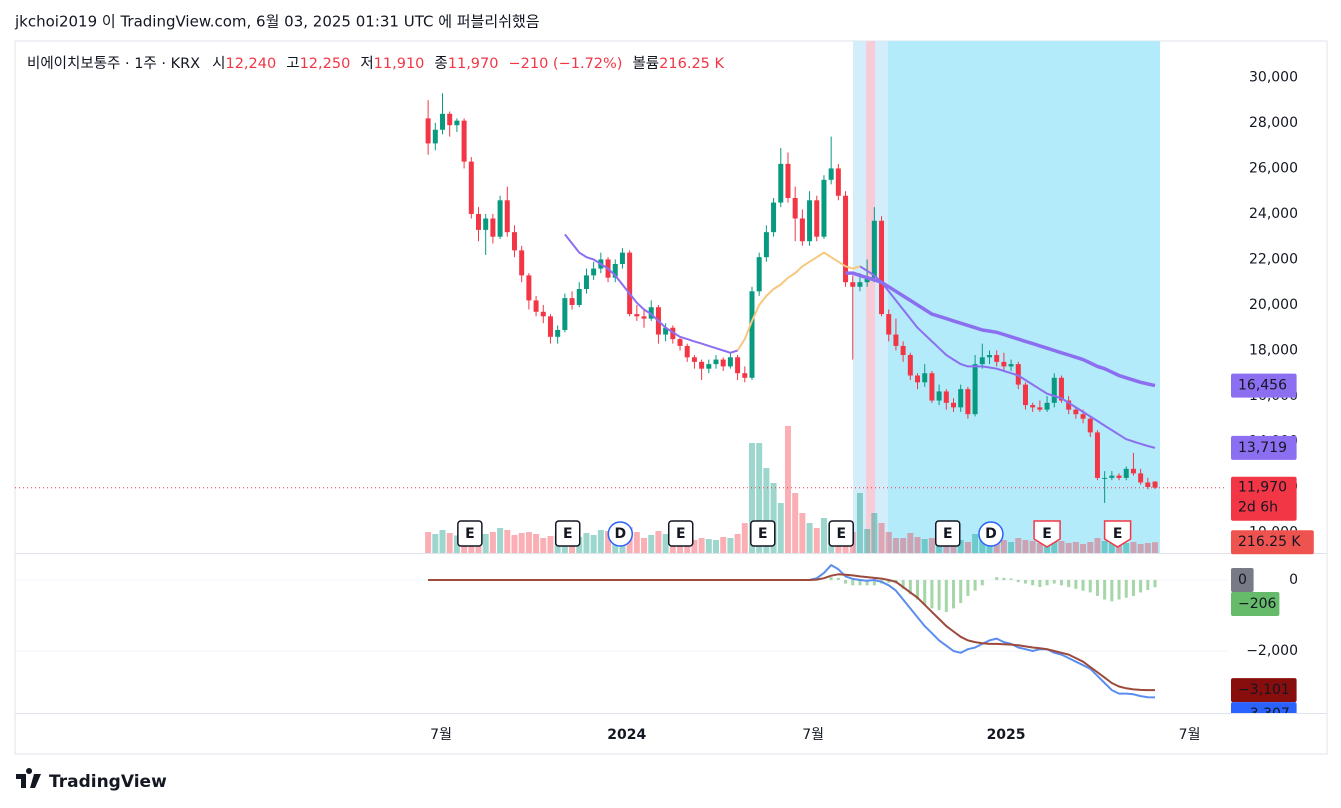 This screenshot has height=808, width=1341. Describe the element at coordinates (1273, 168) in the screenshot. I see `y-tick-label: 26,000` at that location.